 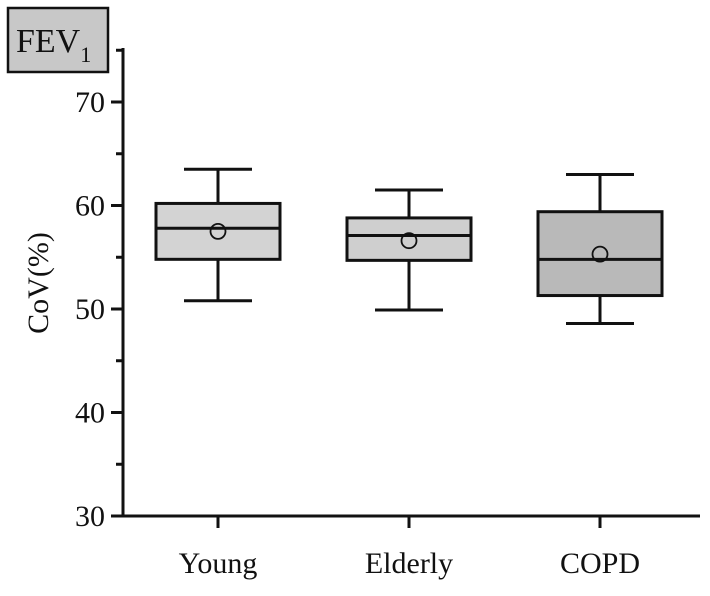 What do you see at coordinates (600, 563) in the screenshot?
I see `x-tick-label: COPD` at bounding box center [600, 563].